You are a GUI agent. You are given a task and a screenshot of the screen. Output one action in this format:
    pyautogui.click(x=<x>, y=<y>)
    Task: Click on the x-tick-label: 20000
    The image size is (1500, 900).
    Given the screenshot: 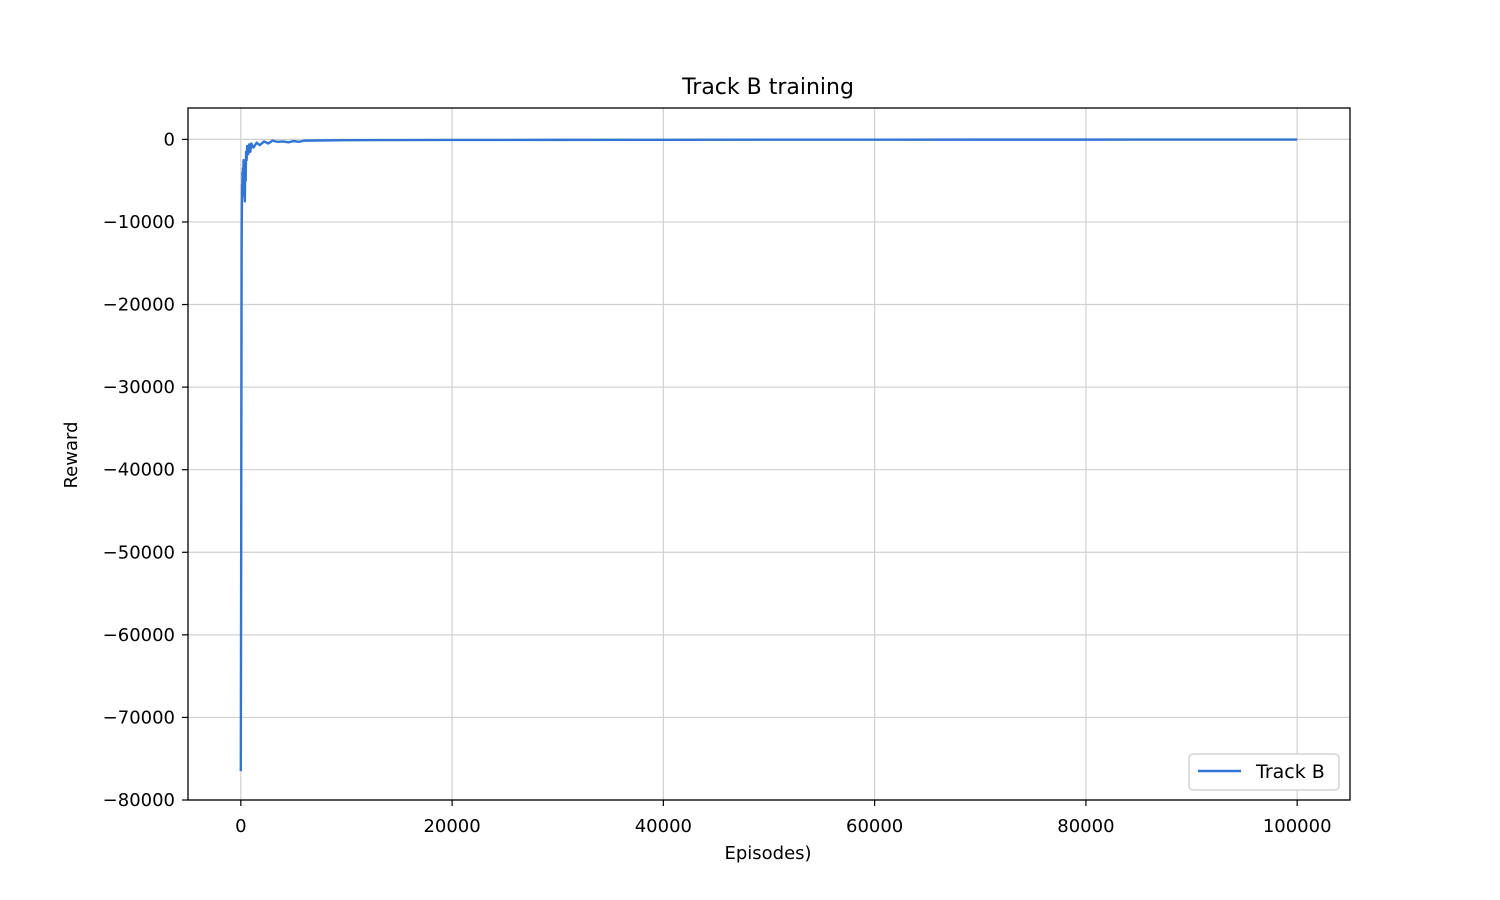 What is the action you would take?
    pyautogui.click(x=451, y=826)
    